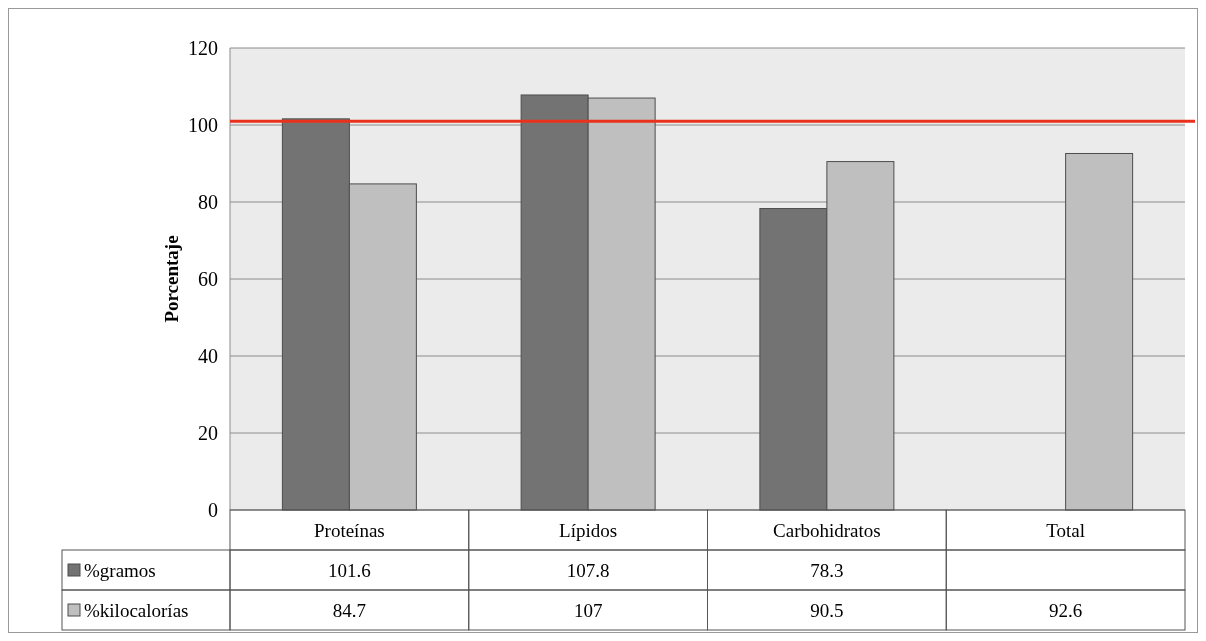  Describe the element at coordinates (208, 433) in the screenshot. I see `y-tick-label: 20` at that location.